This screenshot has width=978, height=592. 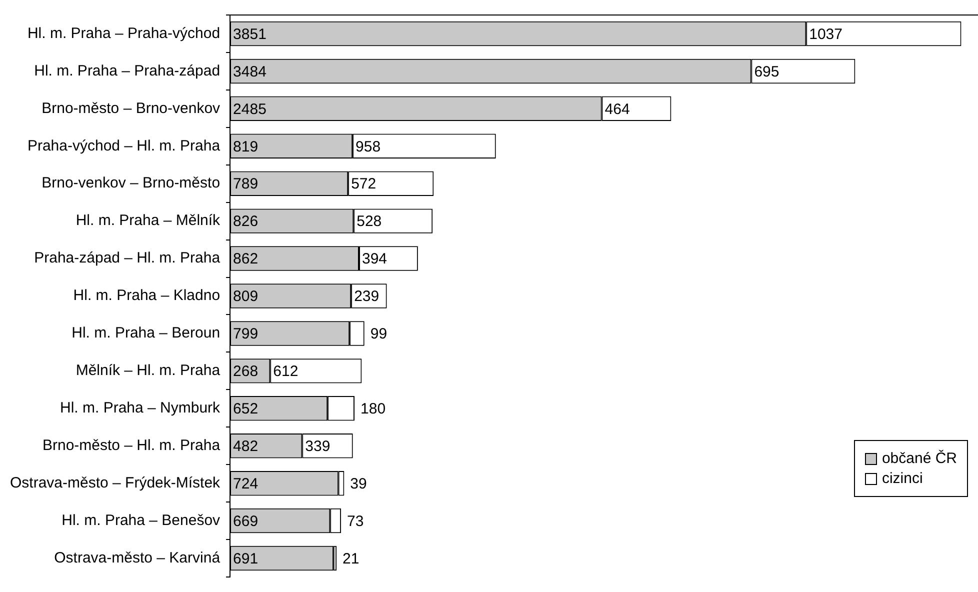 I want to click on y-tick-label: Mělník – Hl. m. Praha, so click(x=148, y=371).